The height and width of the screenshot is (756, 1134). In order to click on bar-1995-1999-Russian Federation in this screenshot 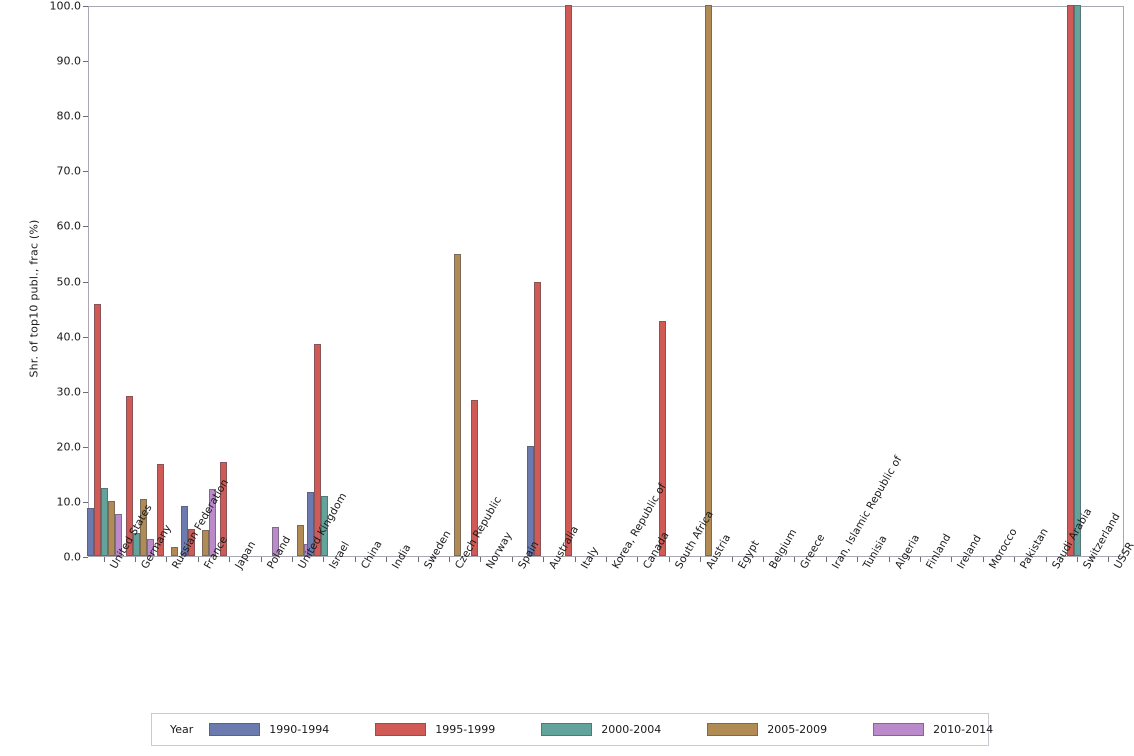, I will do `click(160, 509)`.